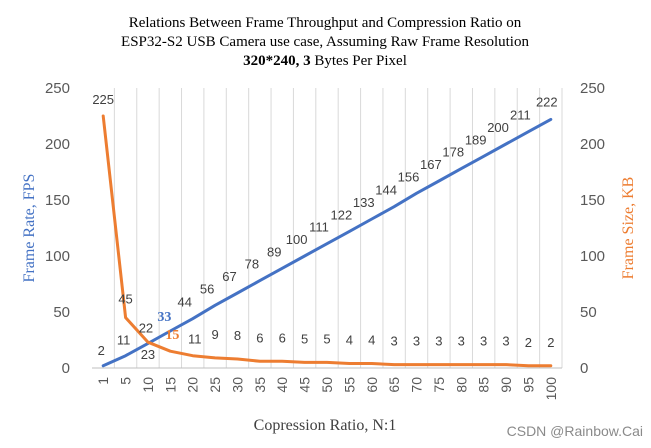 The height and width of the screenshot is (448, 651). I want to click on frame-rate-data-label: 156, so click(409, 176).